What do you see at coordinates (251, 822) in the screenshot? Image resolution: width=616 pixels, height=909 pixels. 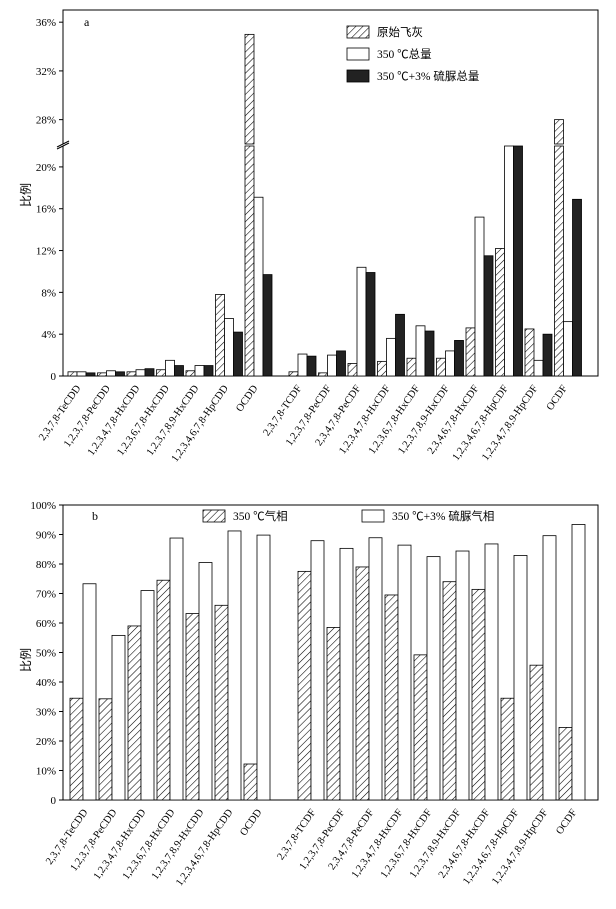 I see `x-tick-label: OCDD` at bounding box center [251, 822].